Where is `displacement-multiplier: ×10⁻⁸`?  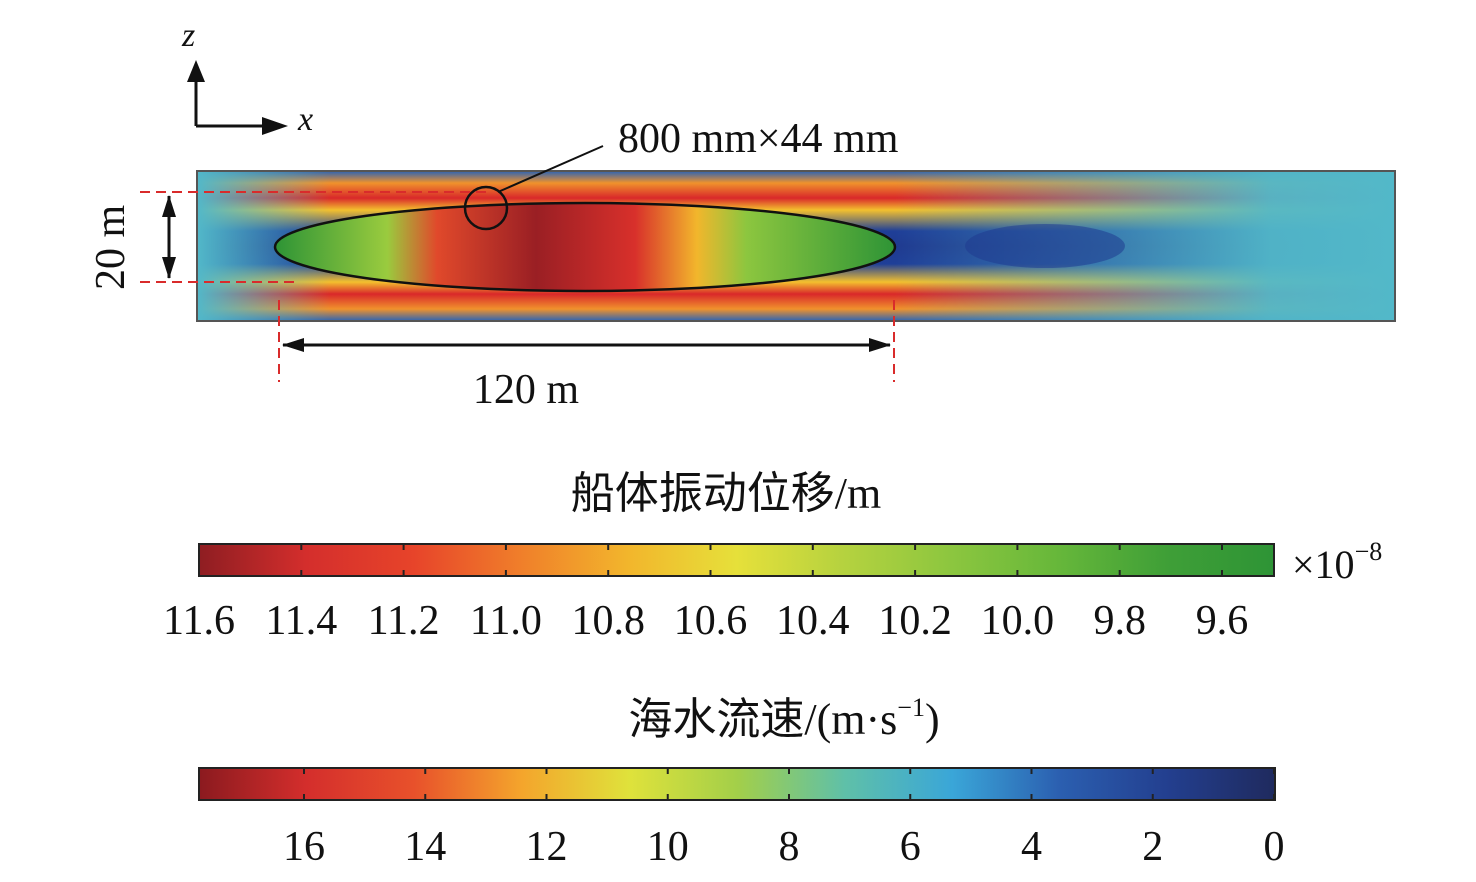
displacement-multiplier: ×10⁻⁸ is located at coordinates (1337, 562).